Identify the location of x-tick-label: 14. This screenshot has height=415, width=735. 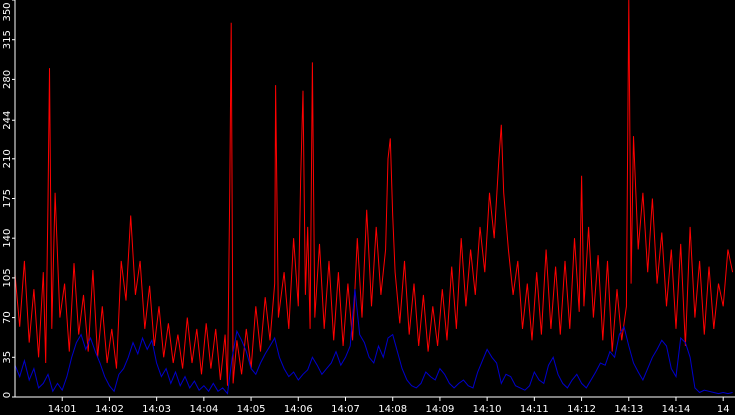
(723, 409).